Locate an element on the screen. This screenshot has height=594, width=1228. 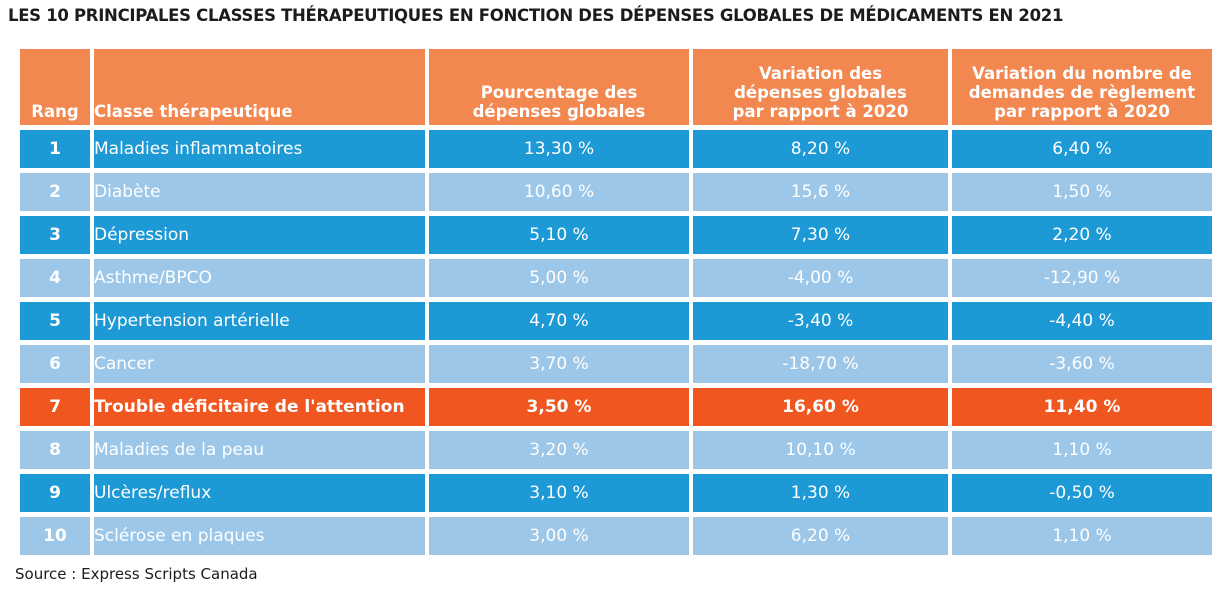
table-row: 3 Dépression 5,10 % 7,30 % 2,20 % is located at coordinates (616, 235).